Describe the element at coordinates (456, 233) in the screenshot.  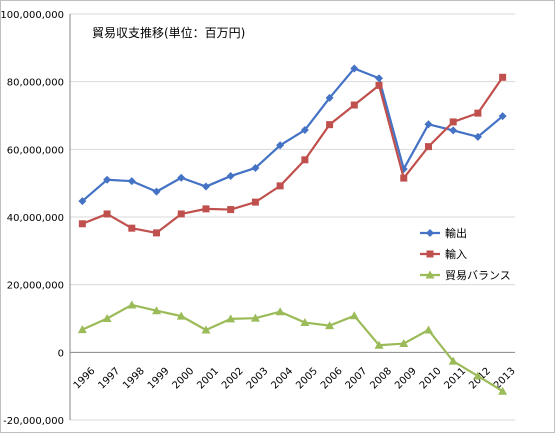
I see `legend-label: 輸出` at that location.